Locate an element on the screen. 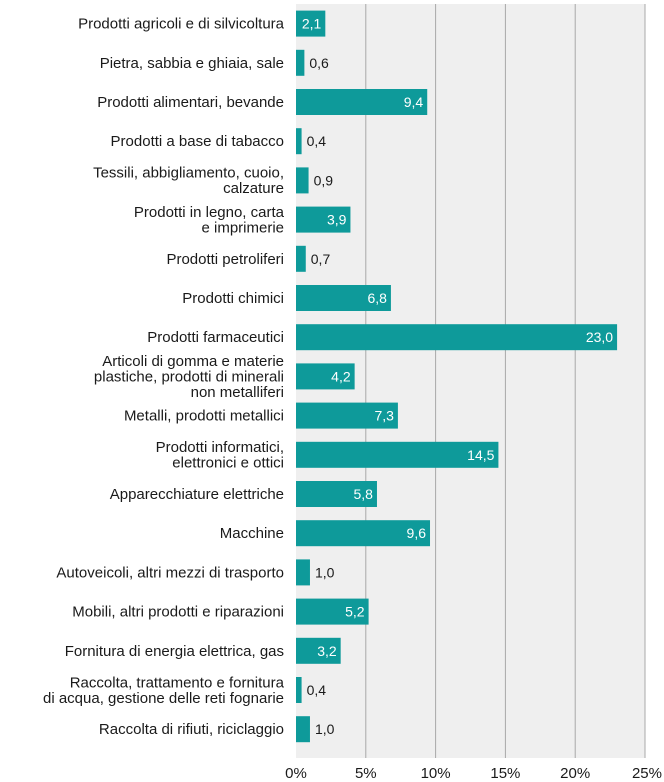 Image resolution: width=664 pixels, height=782 pixels. category-label-line: Apparecchiature elettriche is located at coordinates (197, 494).